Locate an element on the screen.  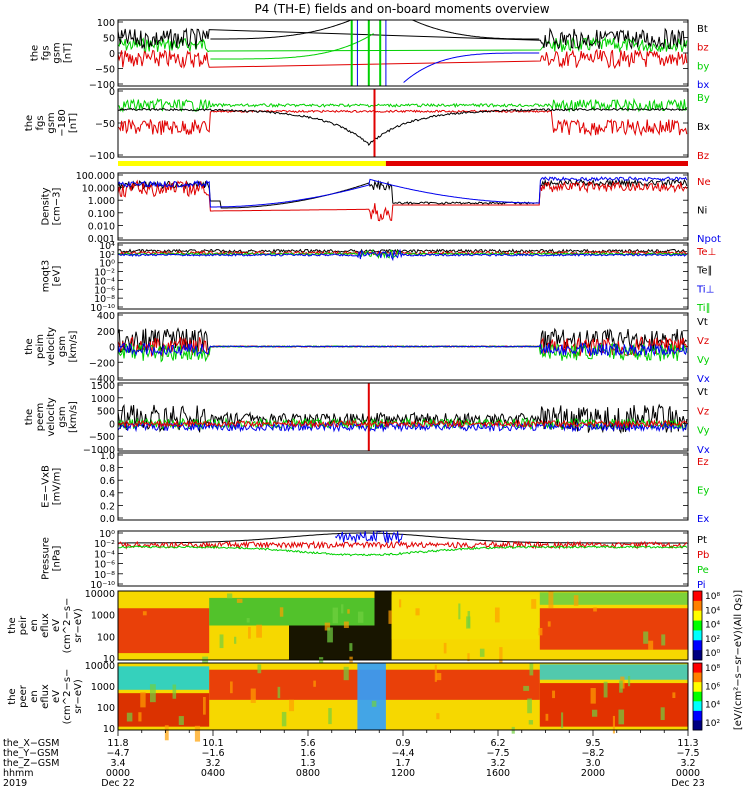
panel-7: E=−VxB [mV/m] 1.0 0.80.6 0.40.2 0.0 Ez Ey Ex is located at coordinates (375, 488).